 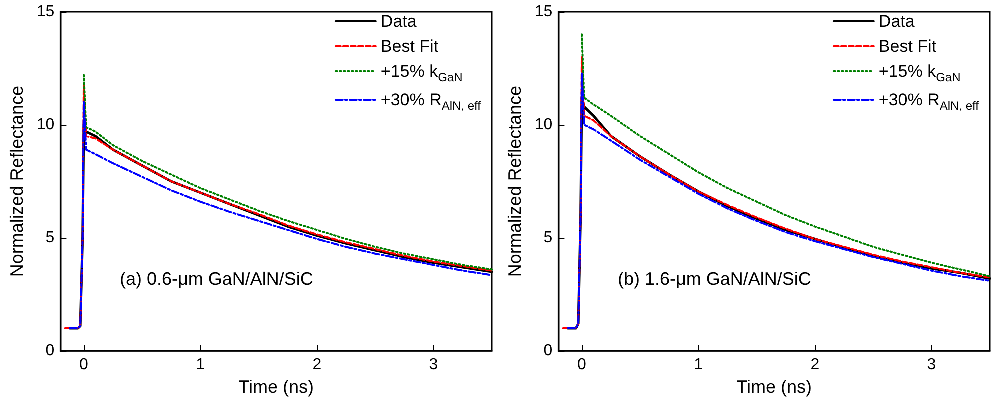 I want to click on annotation: (a) 0.6-μm GaN/AlN/SiC, so click(x=217, y=279).